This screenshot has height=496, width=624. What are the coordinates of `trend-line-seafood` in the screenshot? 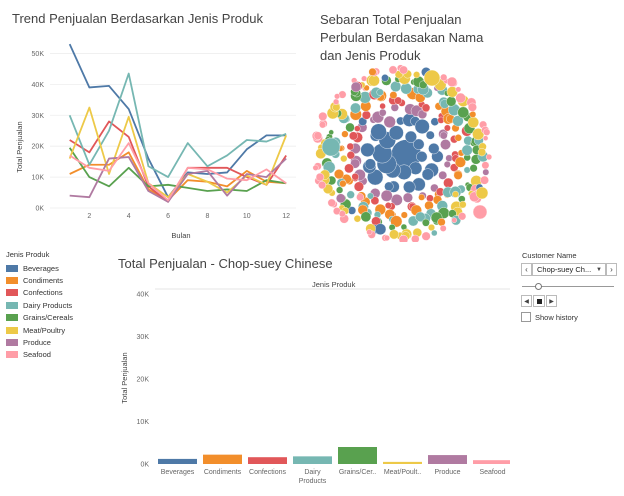 It's located at (178, 172).